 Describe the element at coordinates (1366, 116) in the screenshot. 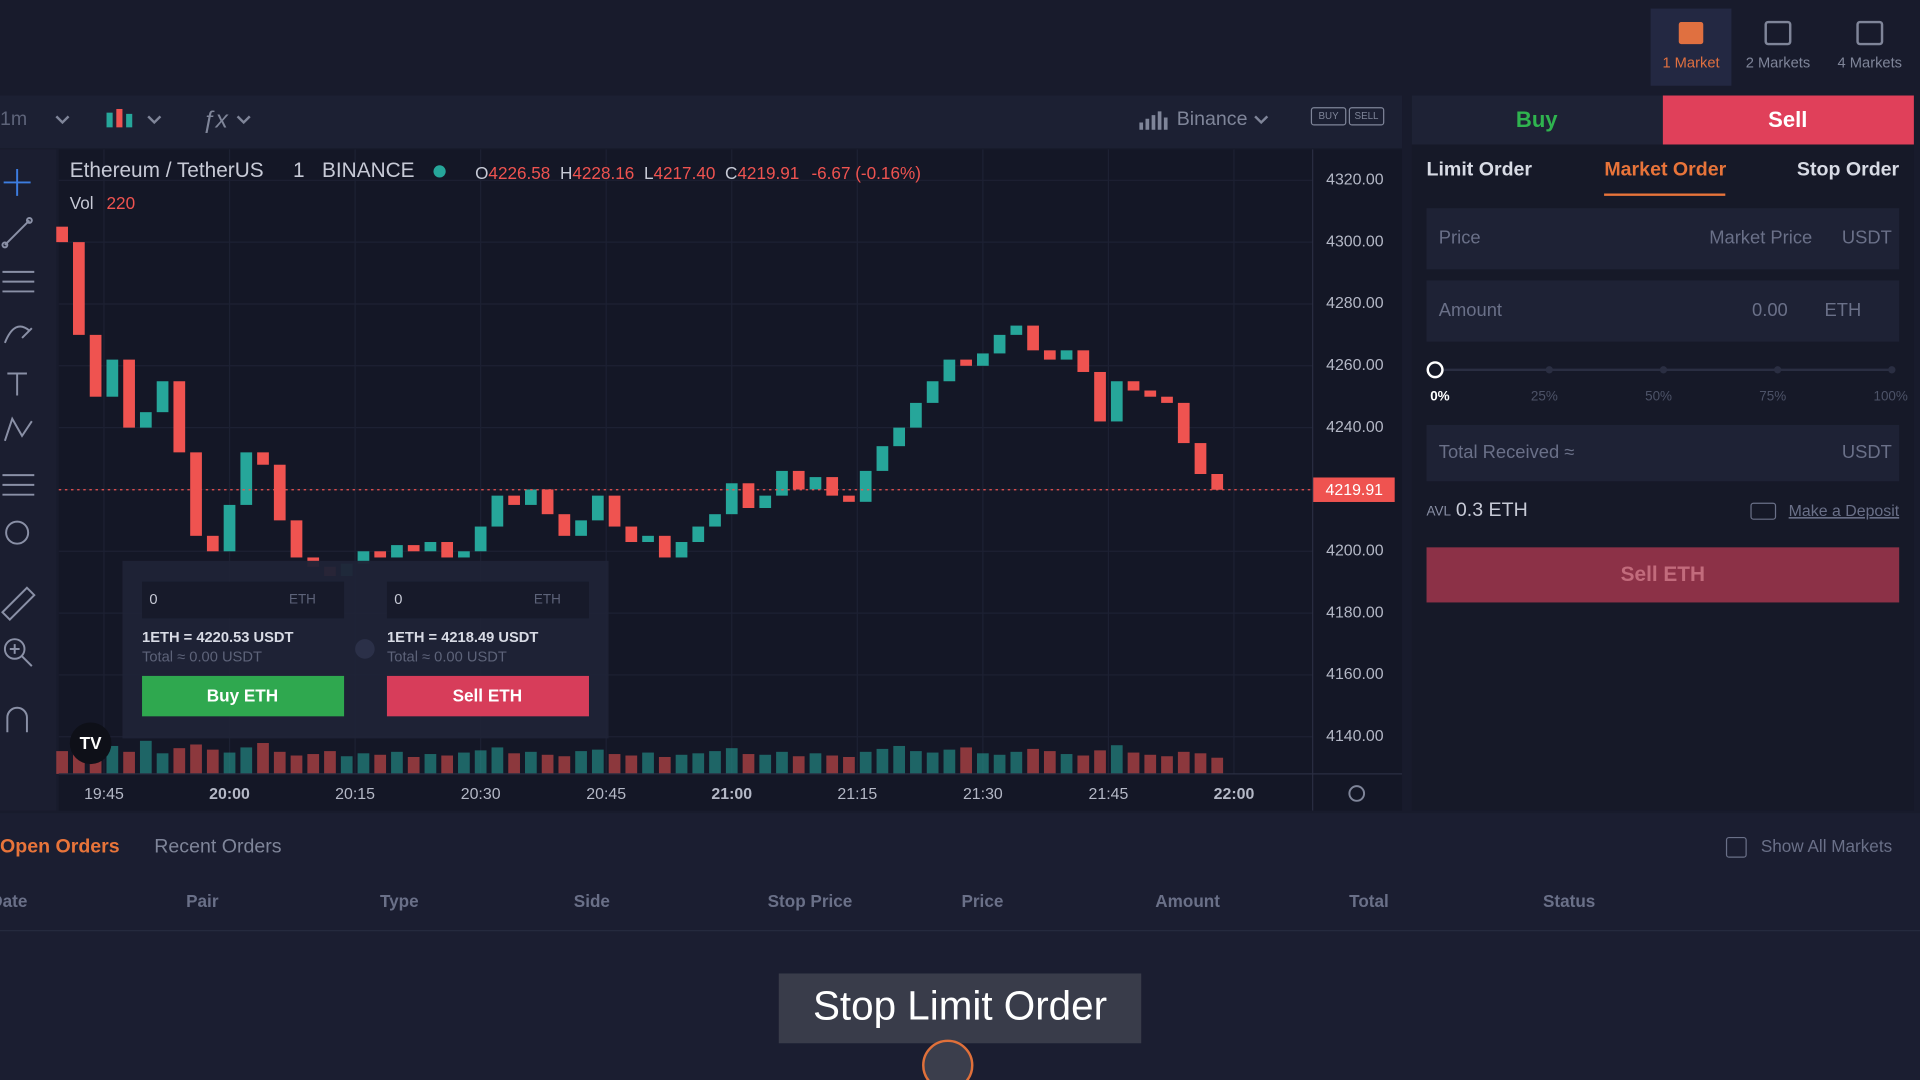

I see `sell-icon` at that location.